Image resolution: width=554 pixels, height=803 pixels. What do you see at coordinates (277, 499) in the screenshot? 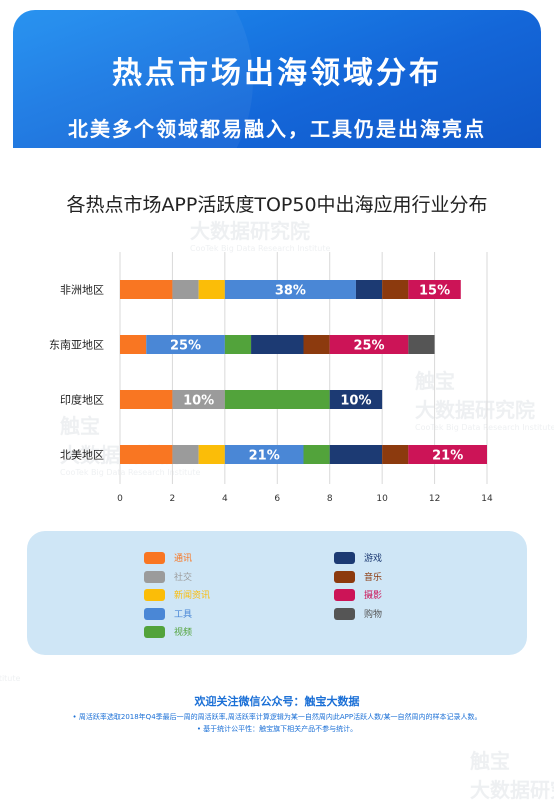
I see `x-tick-label: 6` at bounding box center [277, 499].